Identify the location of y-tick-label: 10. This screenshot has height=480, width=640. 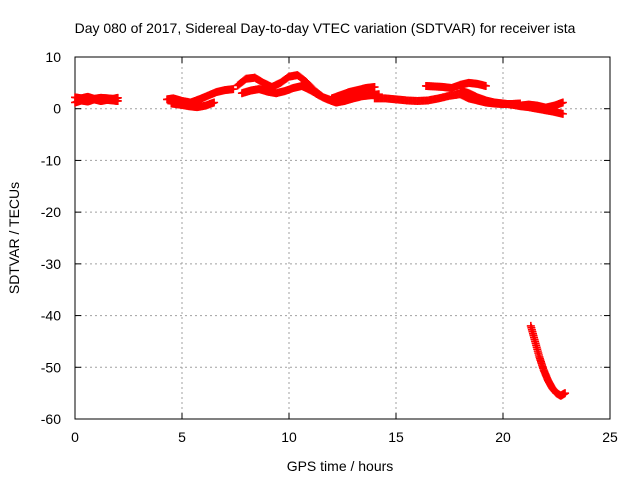
(53, 57).